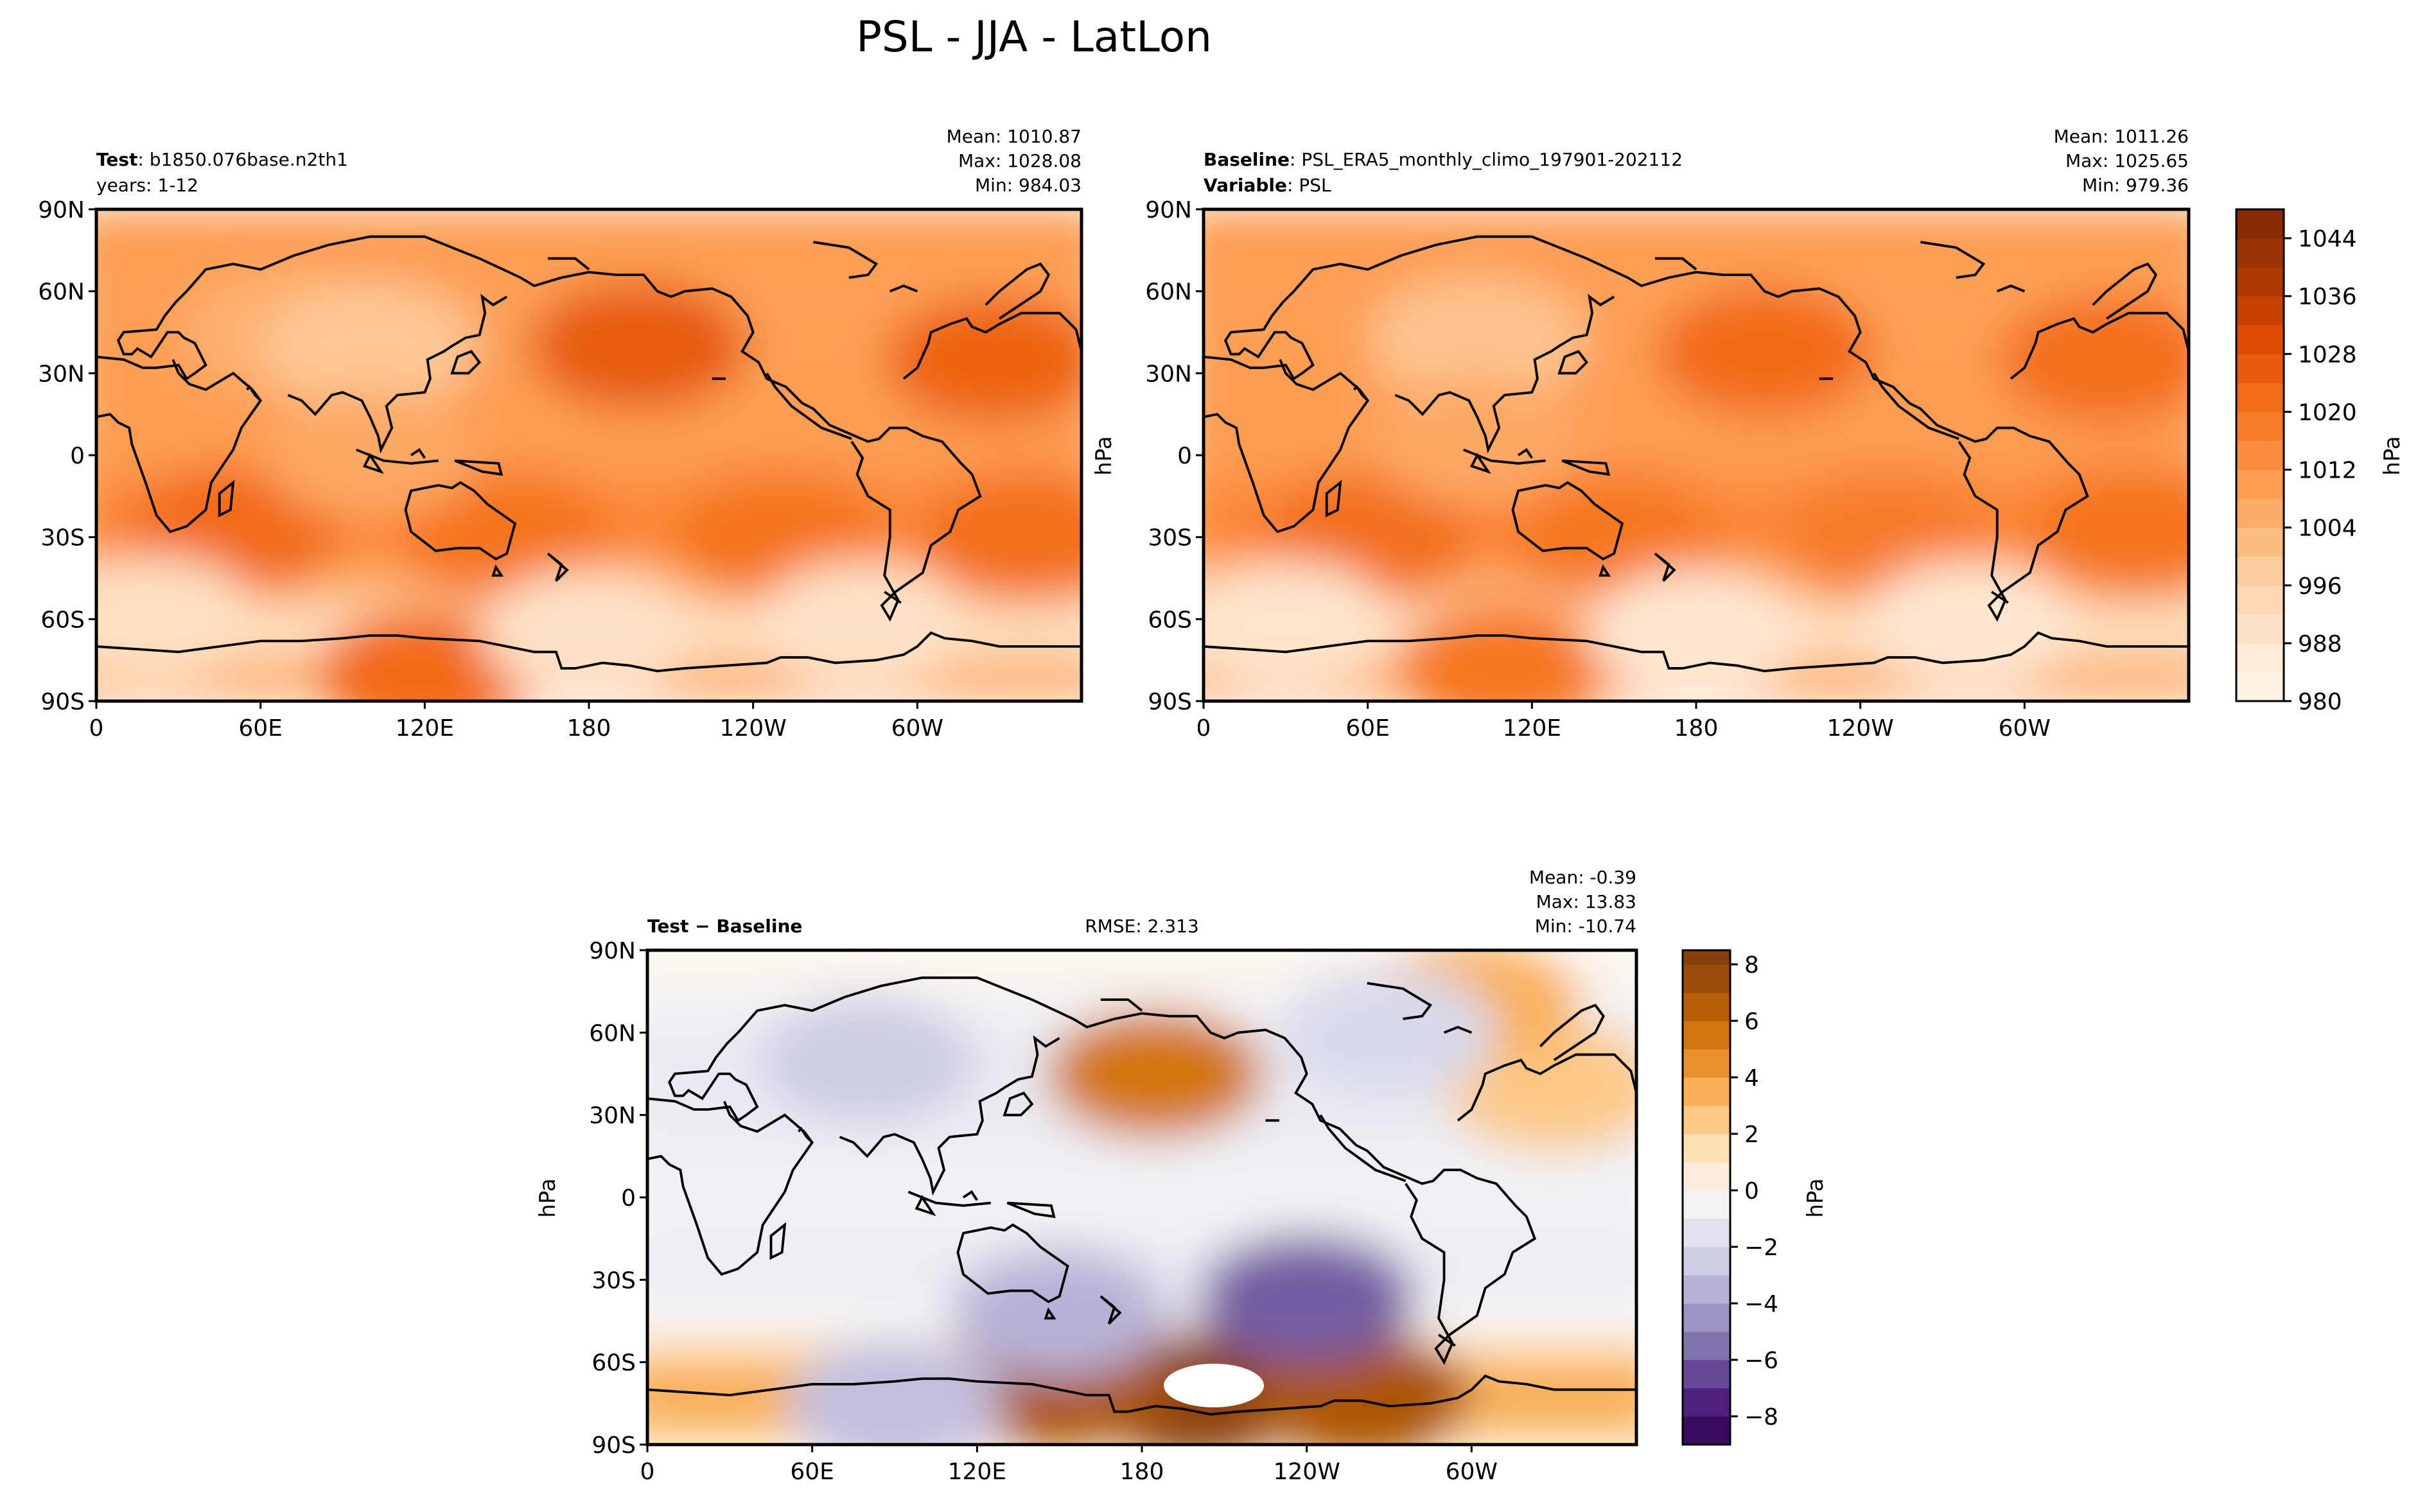 Image resolution: width=2427 pixels, height=1512 pixels. I want to click on colorbar-tick-label: 0, so click(1751, 1191).